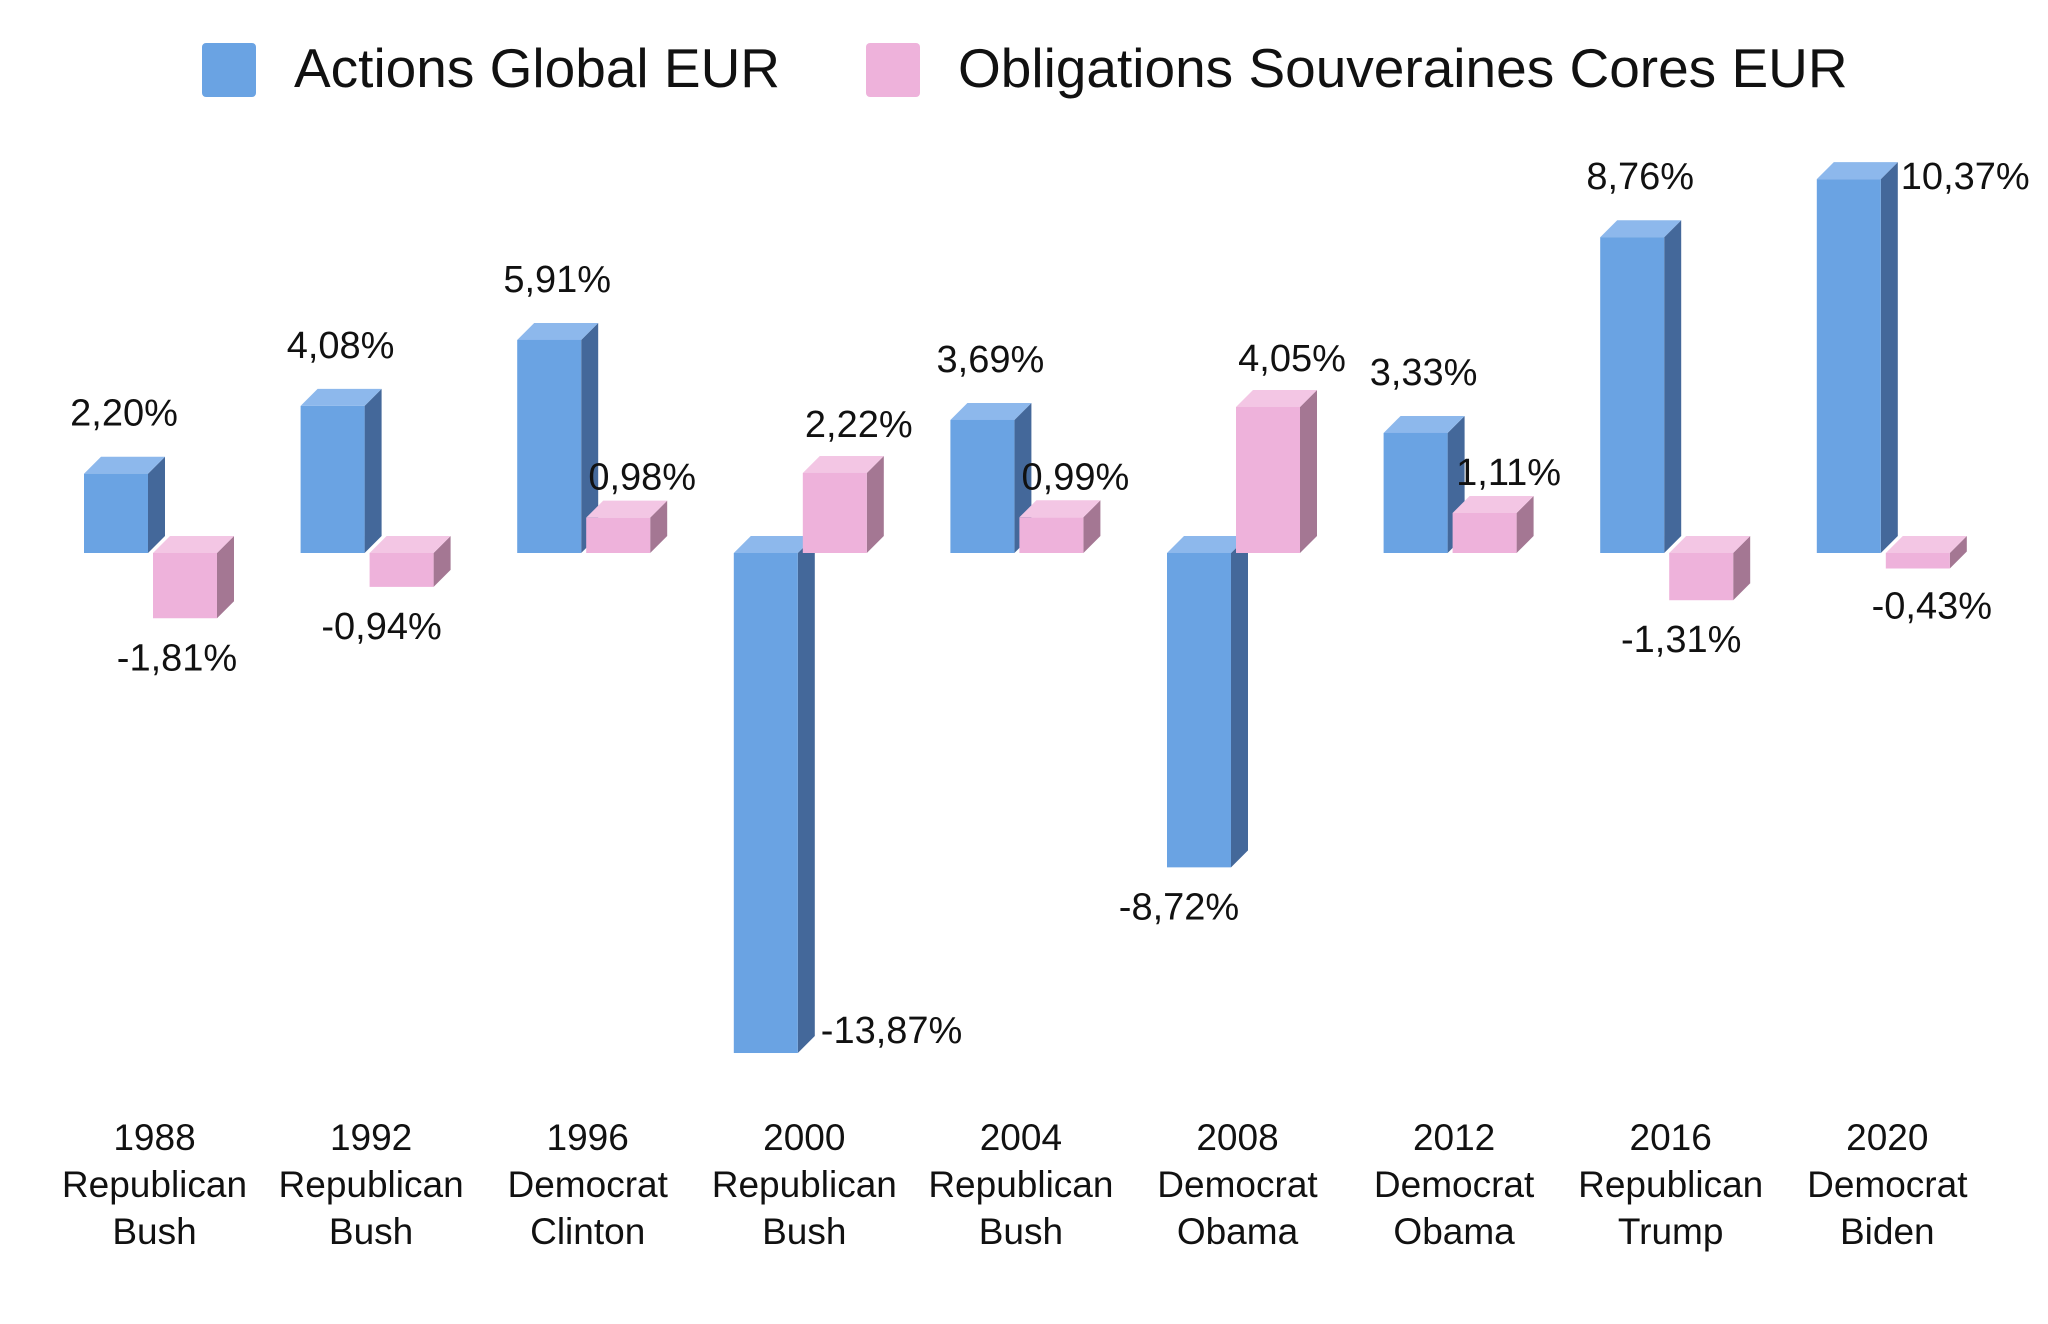 This screenshot has width=2048, height=1324. What do you see at coordinates (991, 360) in the screenshot?
I see `data-label-series1-2004: 3,69%` at bounding box center [991, 360].